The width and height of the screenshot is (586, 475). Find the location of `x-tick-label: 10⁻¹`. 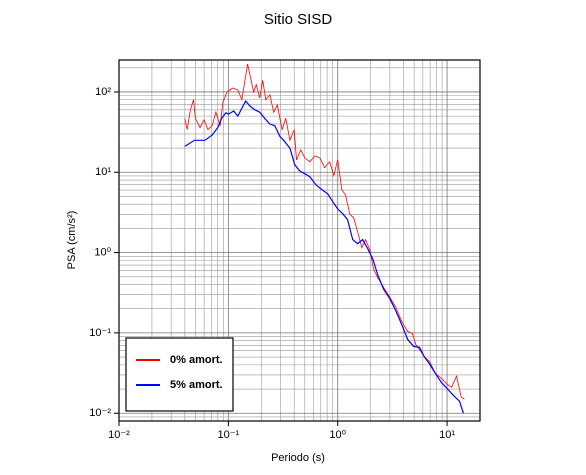

x-tick-label: 10⁻¹ is located at coordinates (229, 435).